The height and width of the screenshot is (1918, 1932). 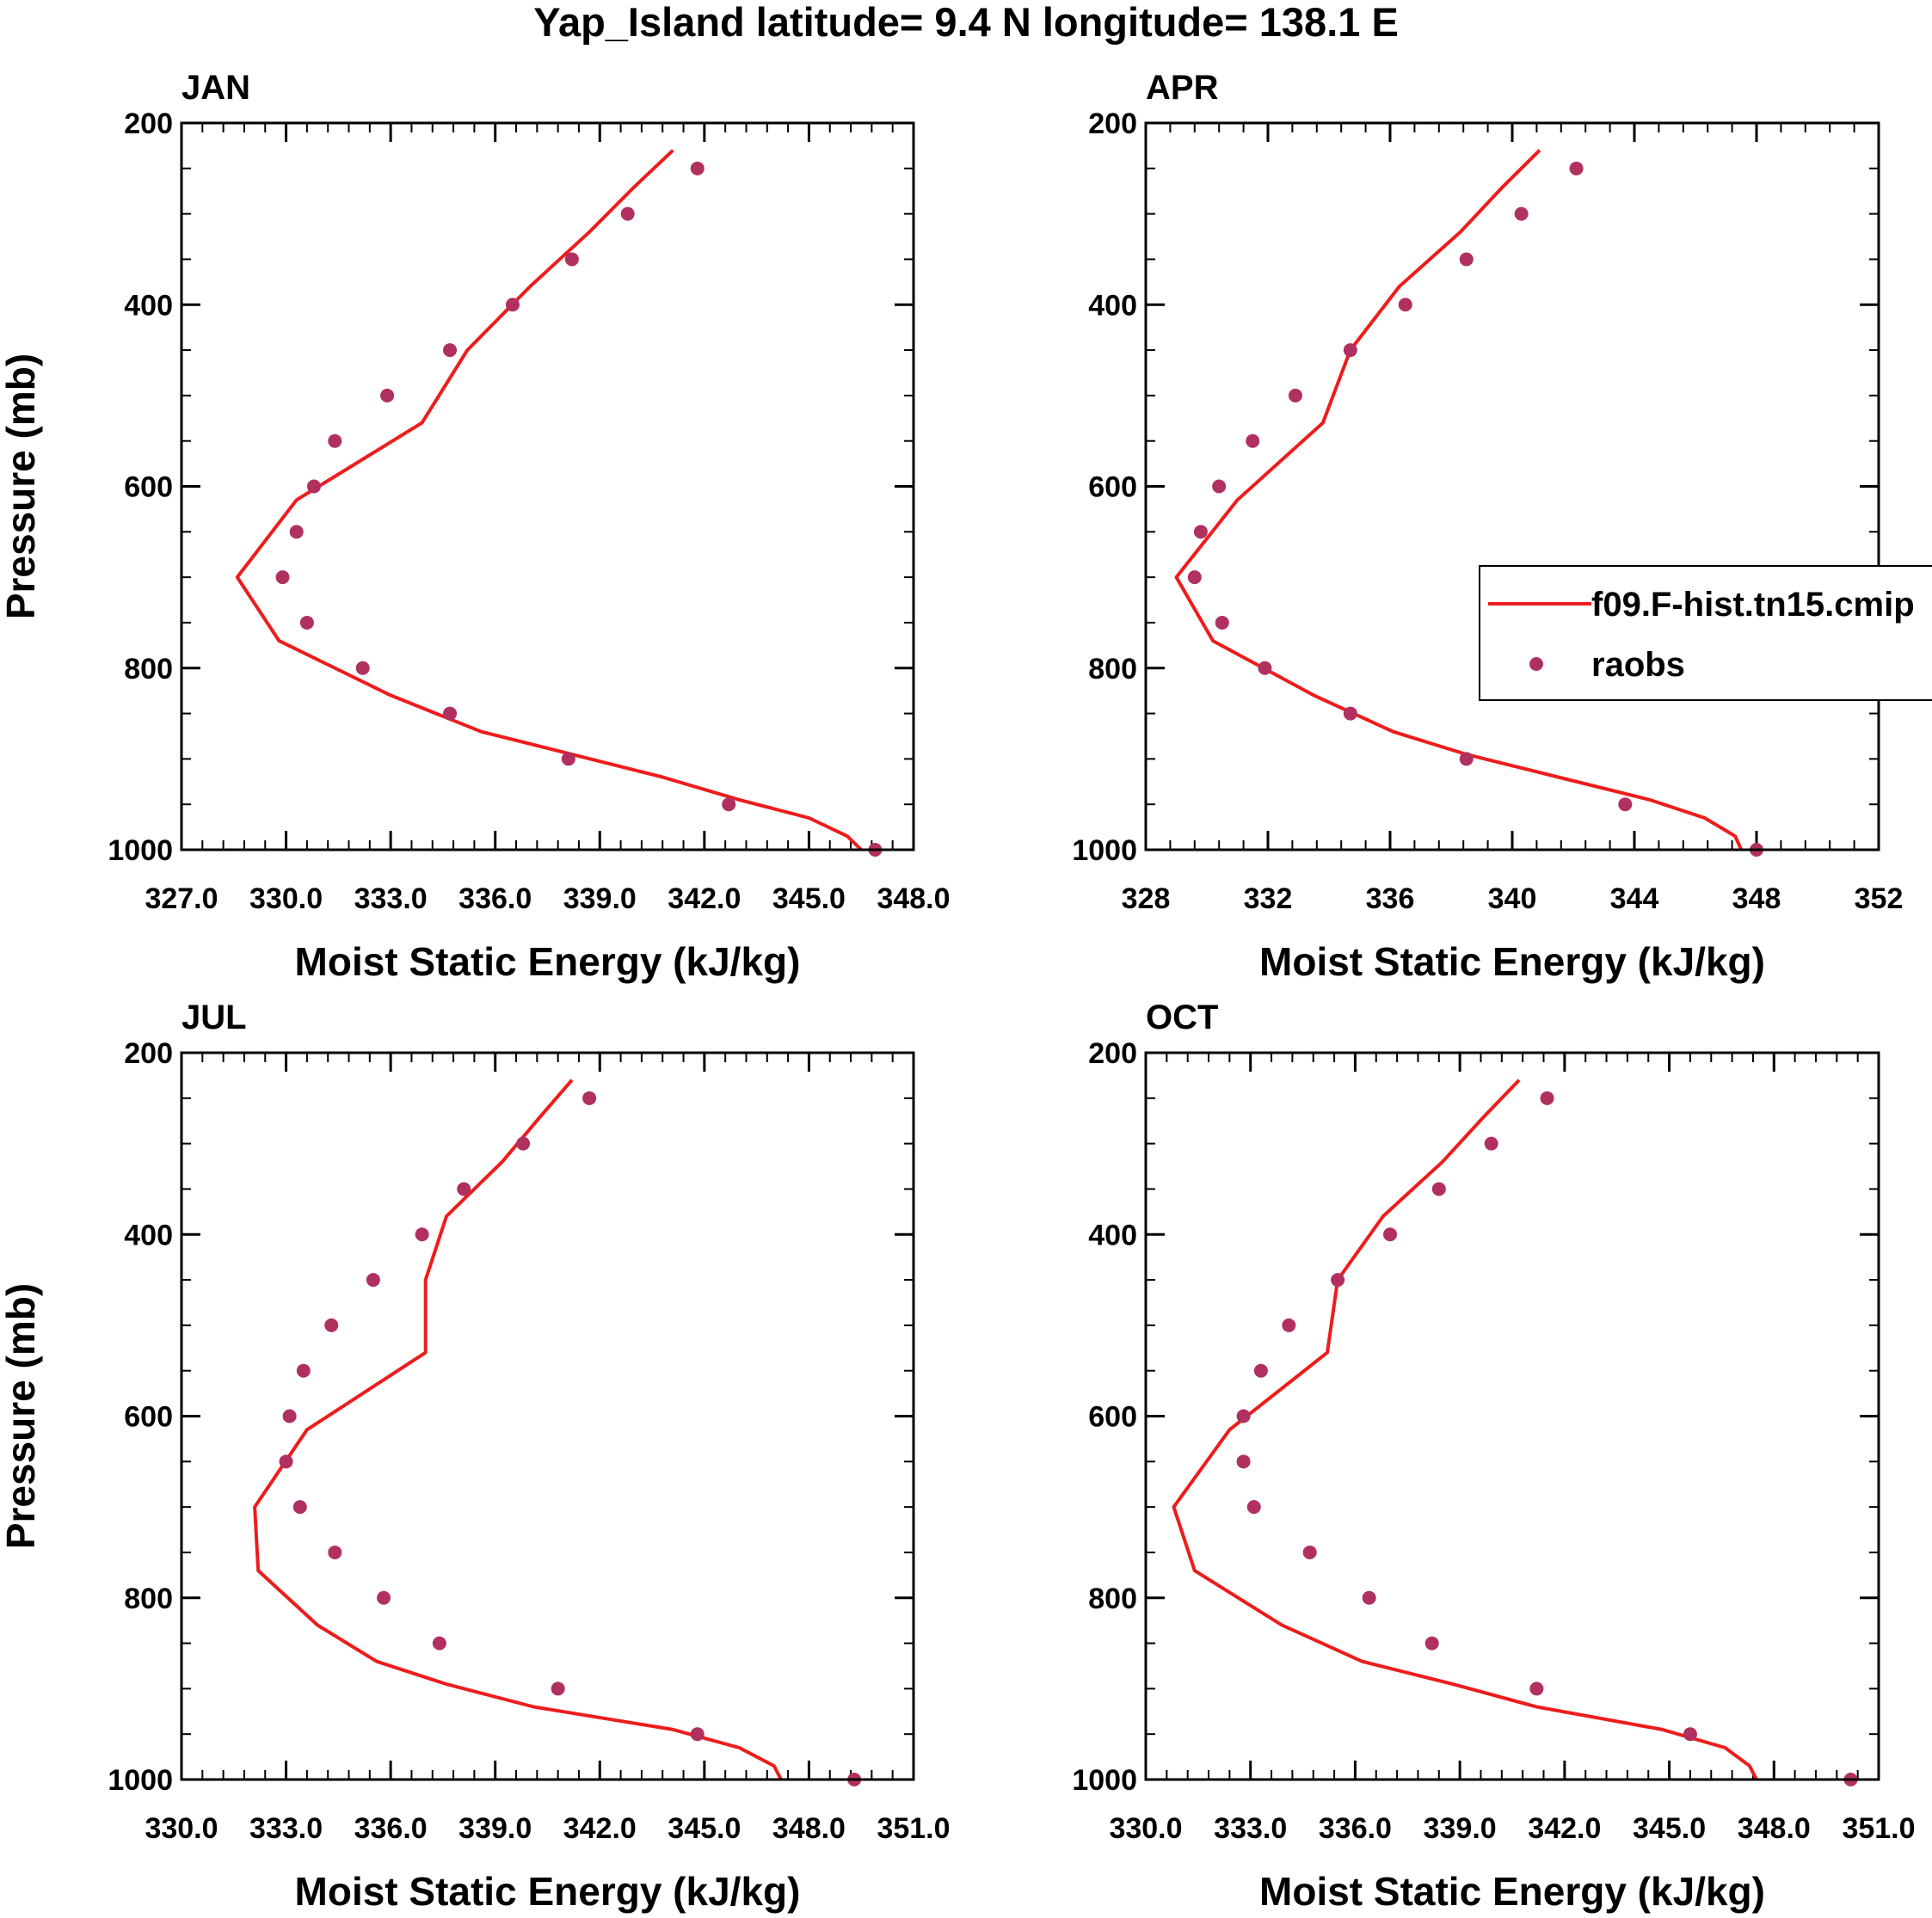 What do you see at coordinates (600, 898) in the screenshot?
I see `x-tick-label: 339.0` at bounding box center [600, 898].